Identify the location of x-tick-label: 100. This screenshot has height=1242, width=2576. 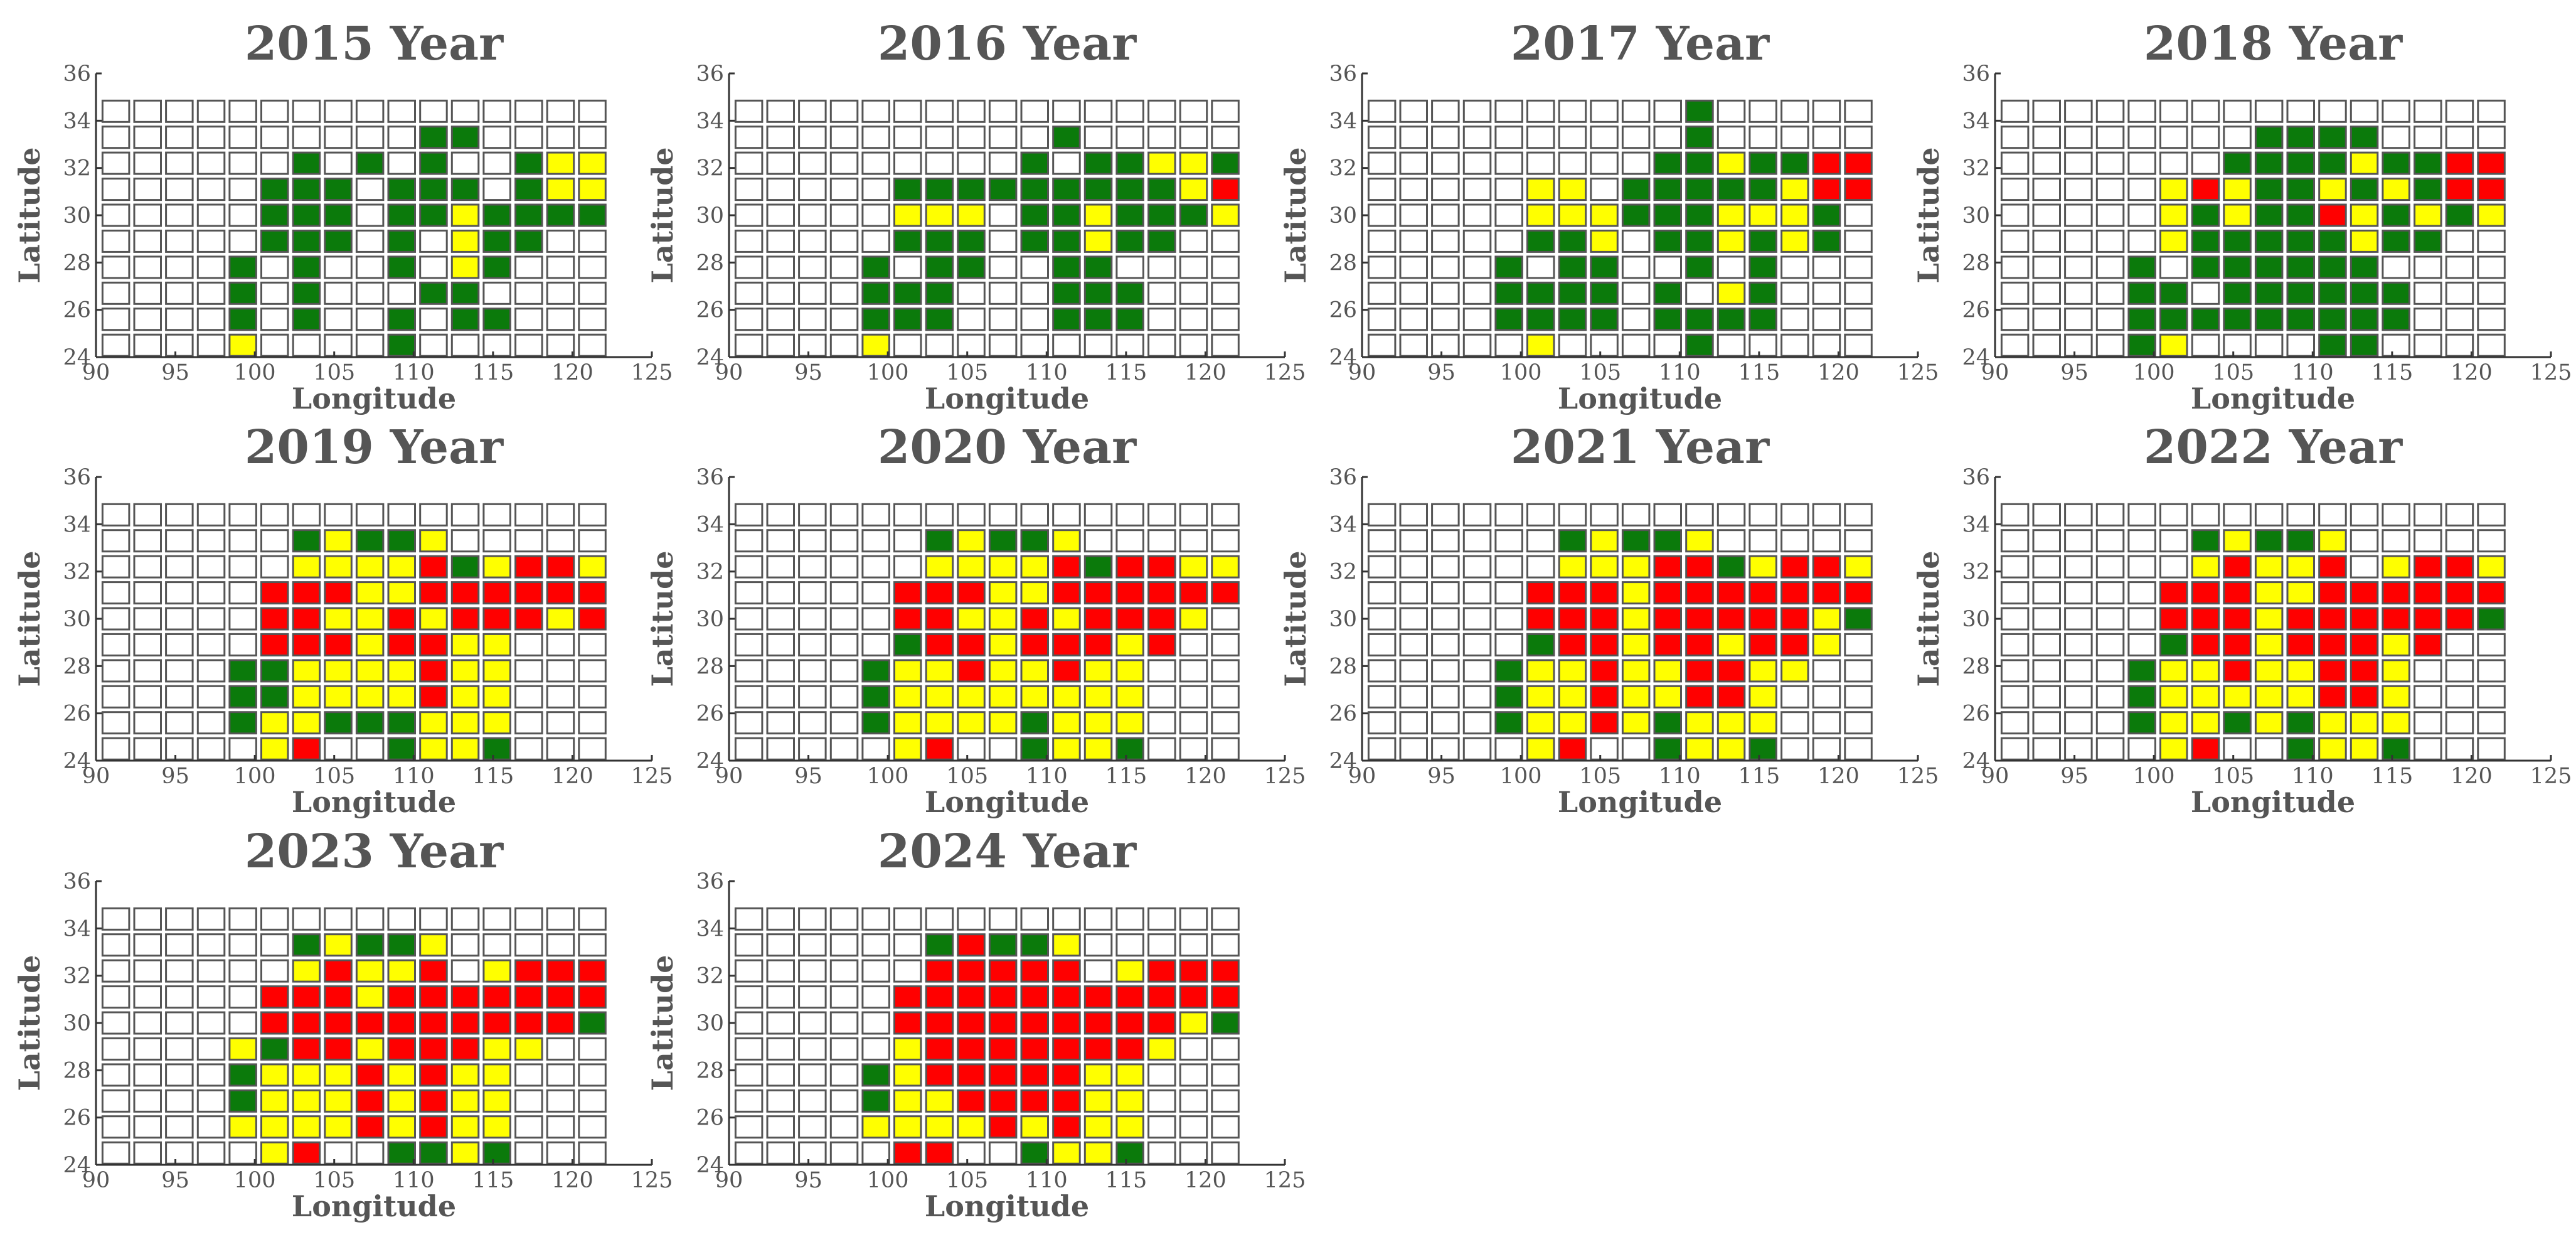
(255, 372).